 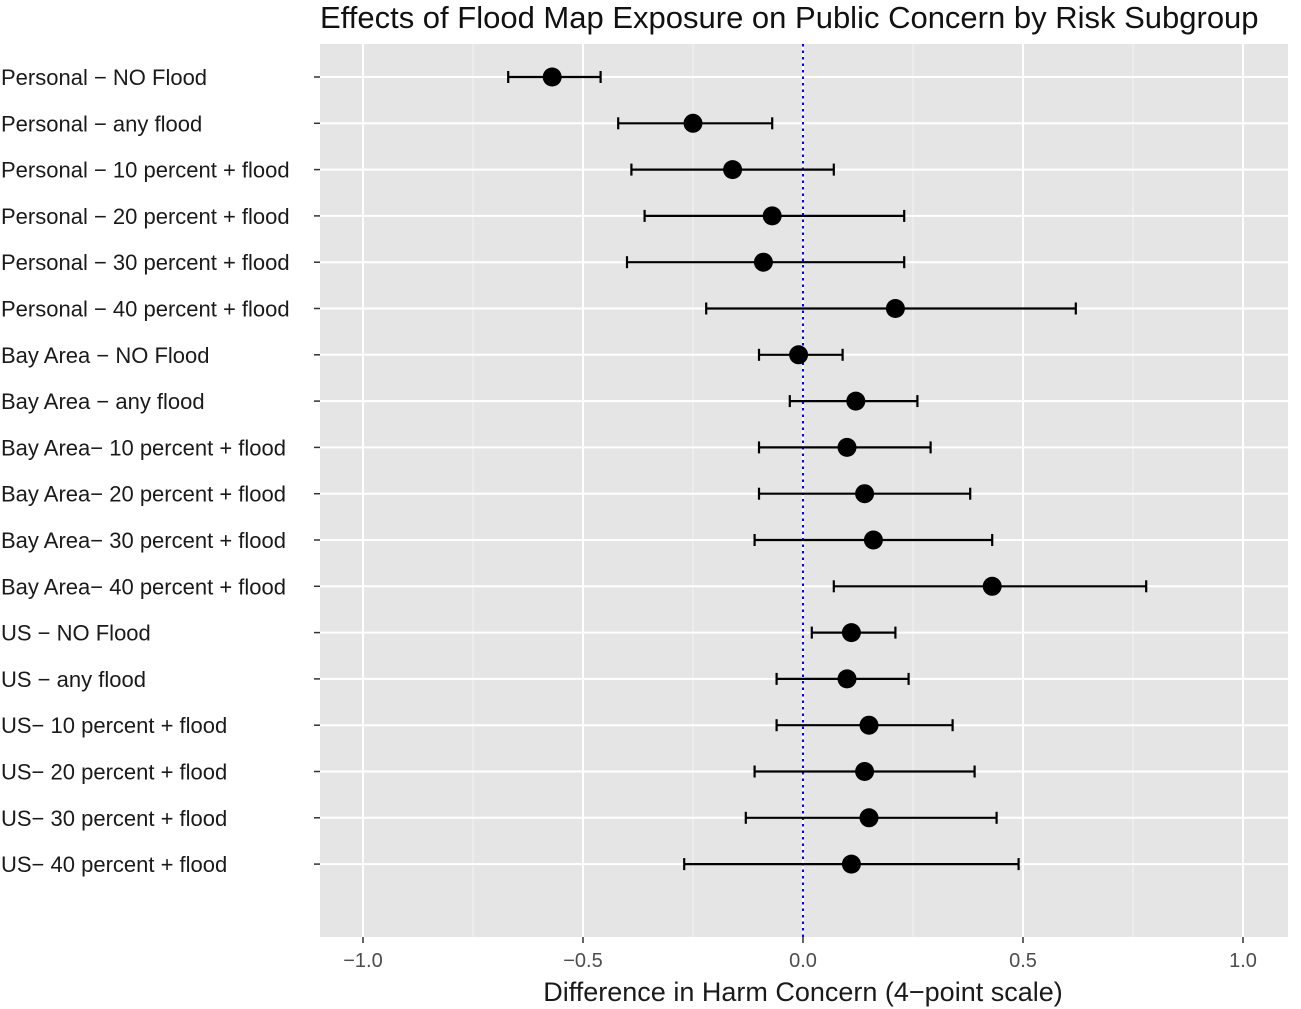 I want to click on x-tick-label-1: −0.5, so click(x=582, y=961).